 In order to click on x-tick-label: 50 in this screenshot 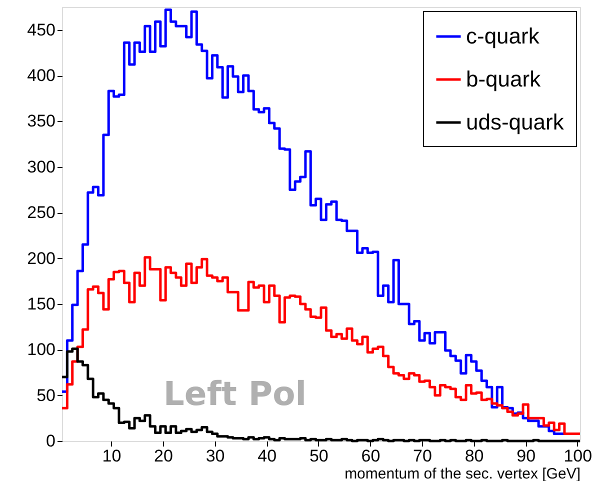, I will do `click(318, 456)`.